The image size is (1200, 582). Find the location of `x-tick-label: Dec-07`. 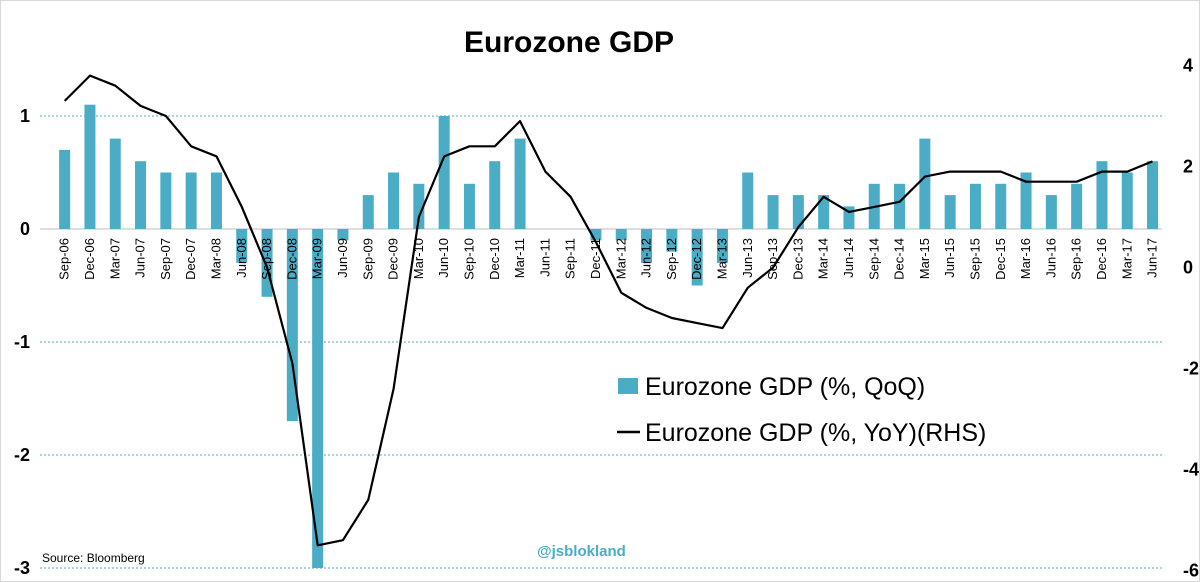

x-tick-label: Dec-07 is located at coordinates (190, 259).